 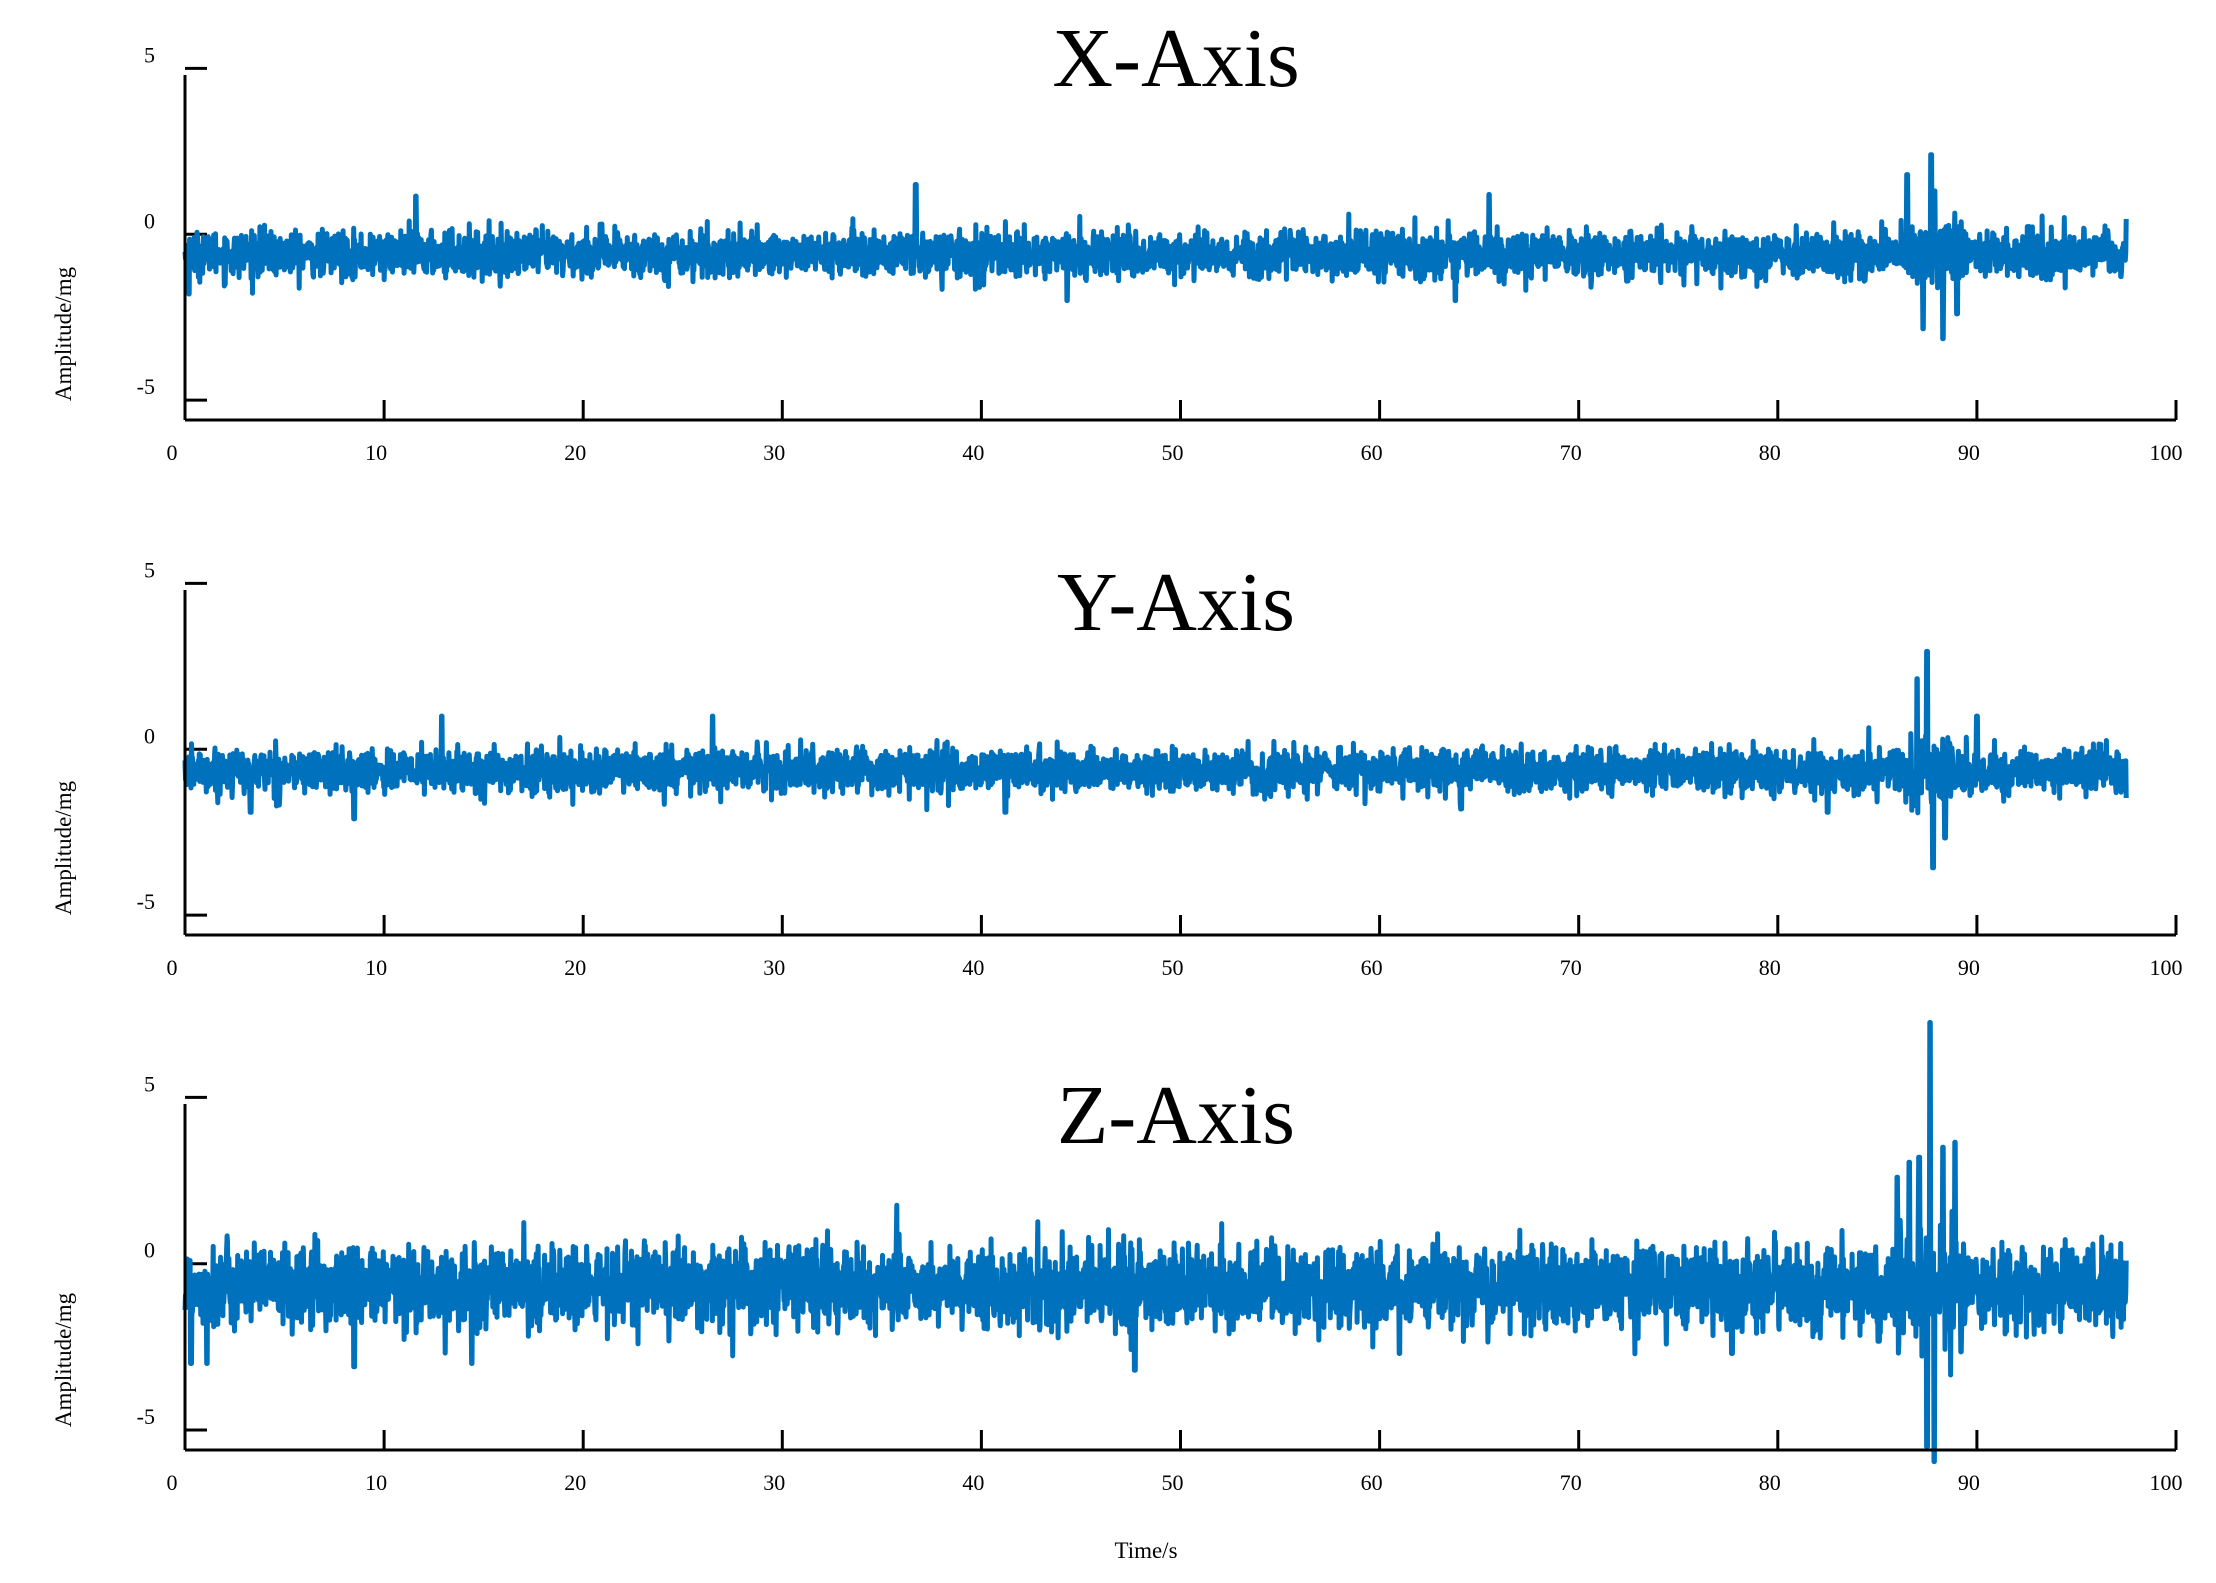 What do you see at coordinates (1176, 1115) in the screenshot?
I see `chart-title: Z-Axis` at bounding box center [1176, 1115].